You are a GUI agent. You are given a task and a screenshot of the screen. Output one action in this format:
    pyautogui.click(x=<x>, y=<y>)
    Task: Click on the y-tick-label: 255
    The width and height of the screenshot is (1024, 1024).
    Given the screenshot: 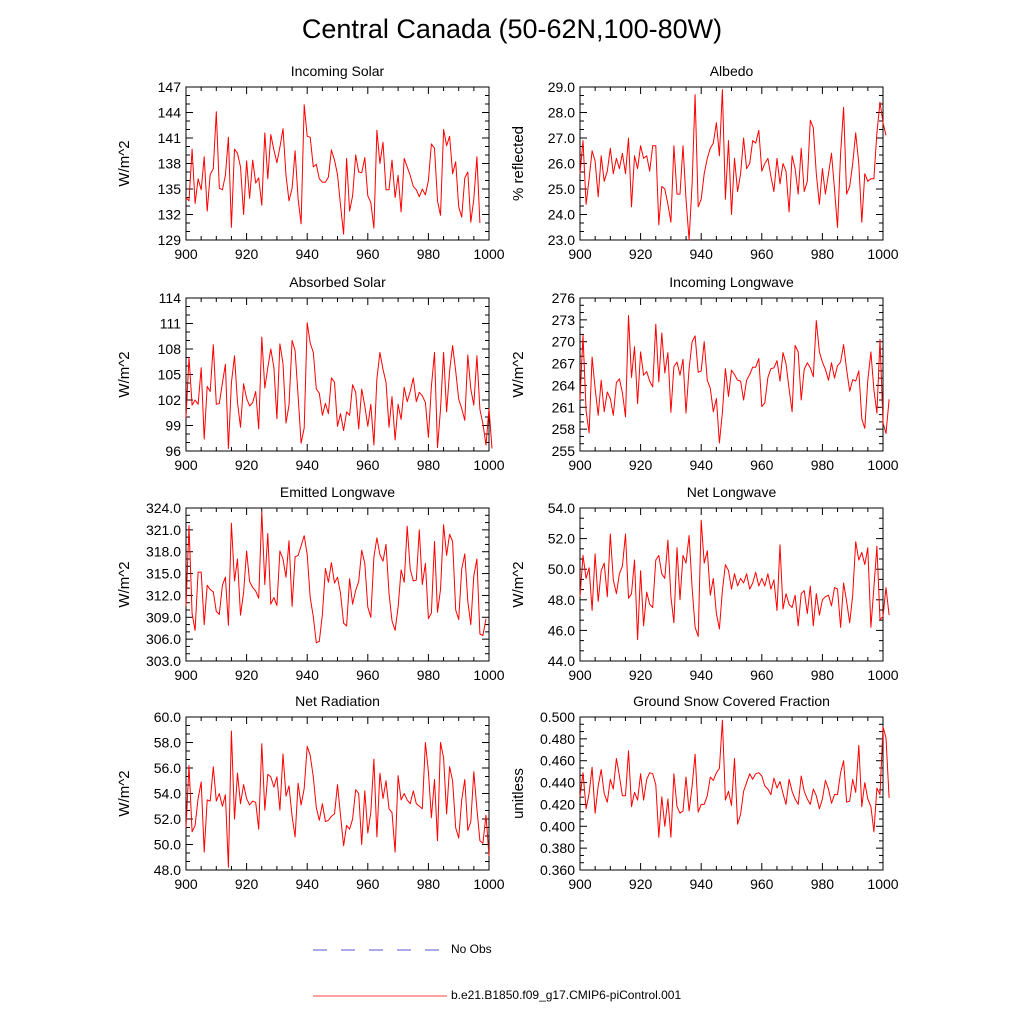 What is the action you would take?
    pyautogui.click(x=564, y=451)
    